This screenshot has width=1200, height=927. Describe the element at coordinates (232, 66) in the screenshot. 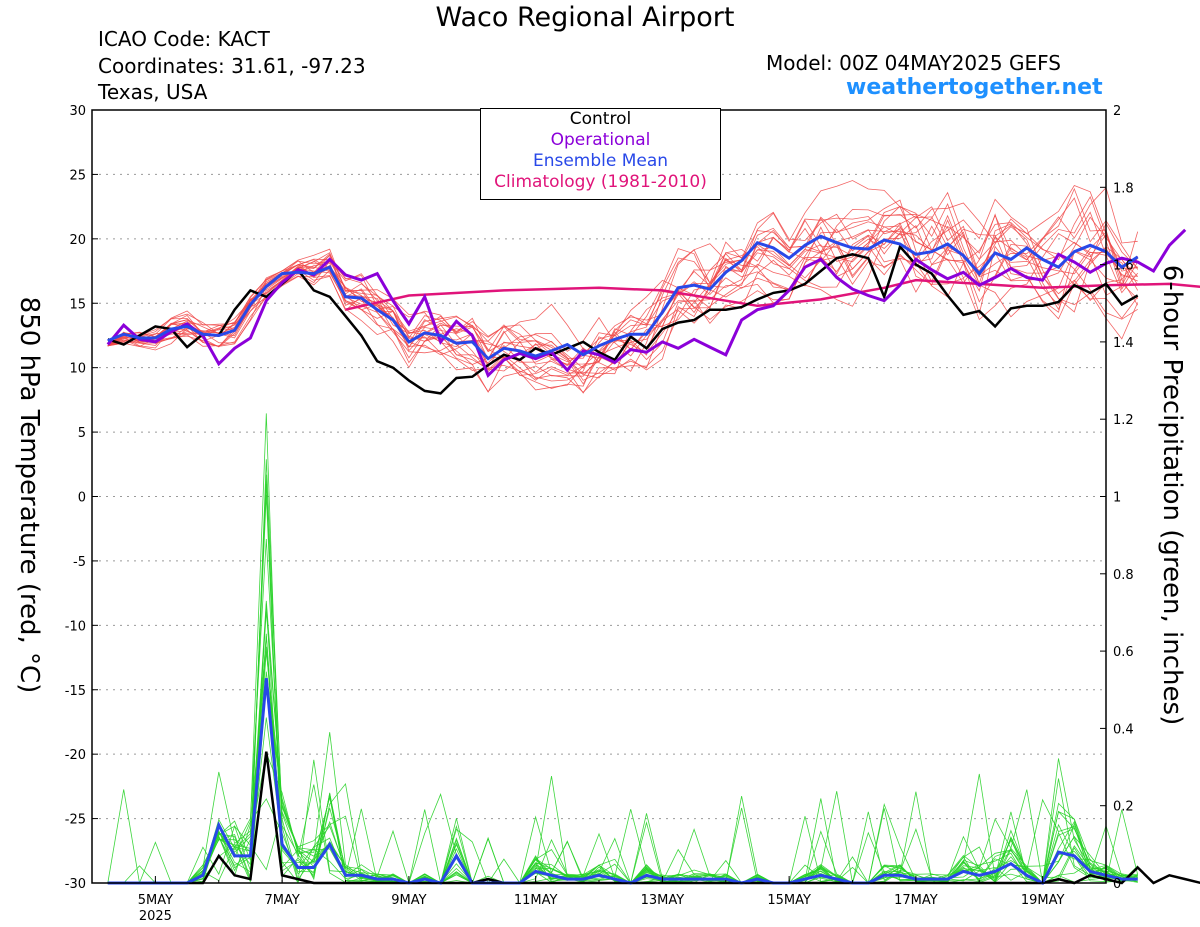

I see `coordinates: Coordinates: 31.61, -97.23` at that location.